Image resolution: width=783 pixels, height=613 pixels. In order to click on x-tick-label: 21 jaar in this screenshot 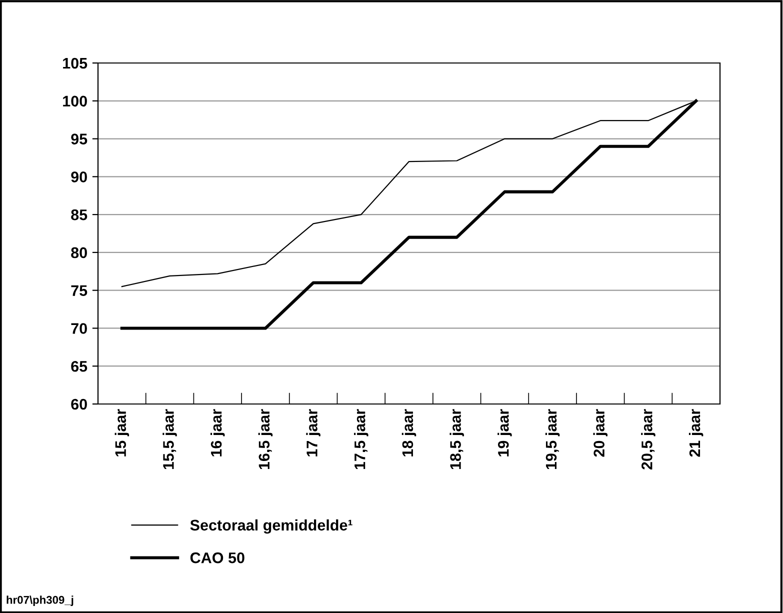, I will do `click(696, 433)`.